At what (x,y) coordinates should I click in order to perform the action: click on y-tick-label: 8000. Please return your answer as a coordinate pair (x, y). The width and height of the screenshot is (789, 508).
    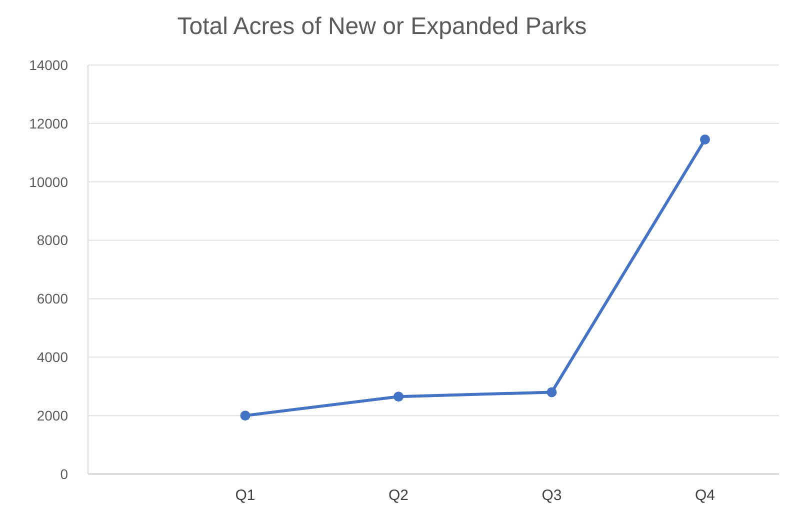
    Looking at the image, I should click on (52, 240).